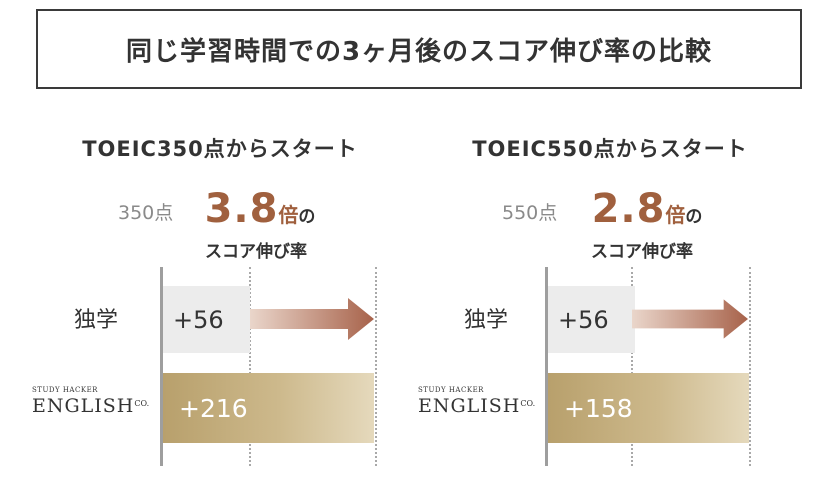  Describe the element at coordinates (628, 209) in the screenshot. I see `ratio-number: 2.8` at that location.